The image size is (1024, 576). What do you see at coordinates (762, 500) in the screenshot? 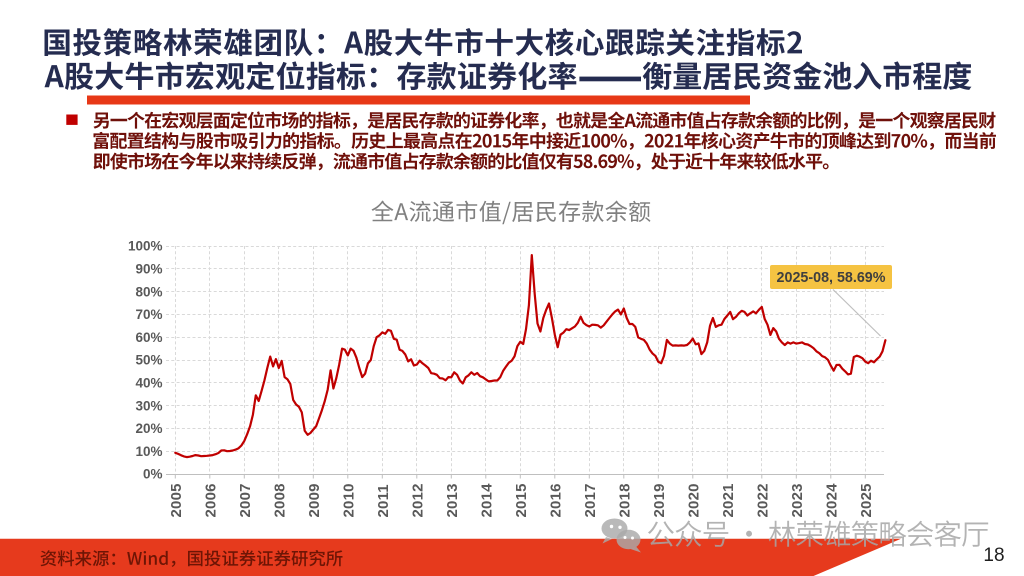
I see `svg-text: 2022` at bounding box center [762, 500].